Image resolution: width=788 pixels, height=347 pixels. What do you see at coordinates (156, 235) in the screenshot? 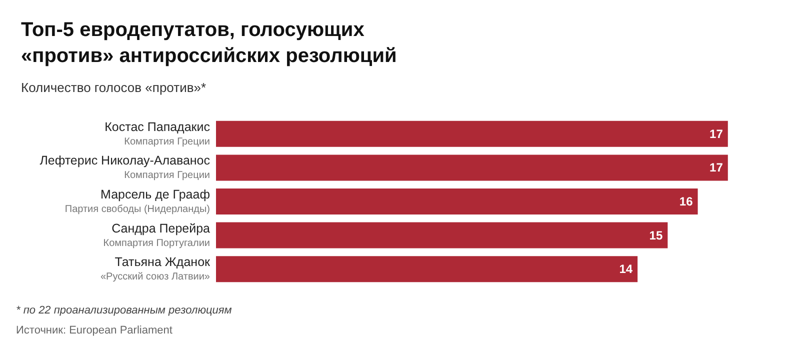
I see `y-tick-label: Сандра Перейра Компартия Португалии` at bounding box center [156, 235].